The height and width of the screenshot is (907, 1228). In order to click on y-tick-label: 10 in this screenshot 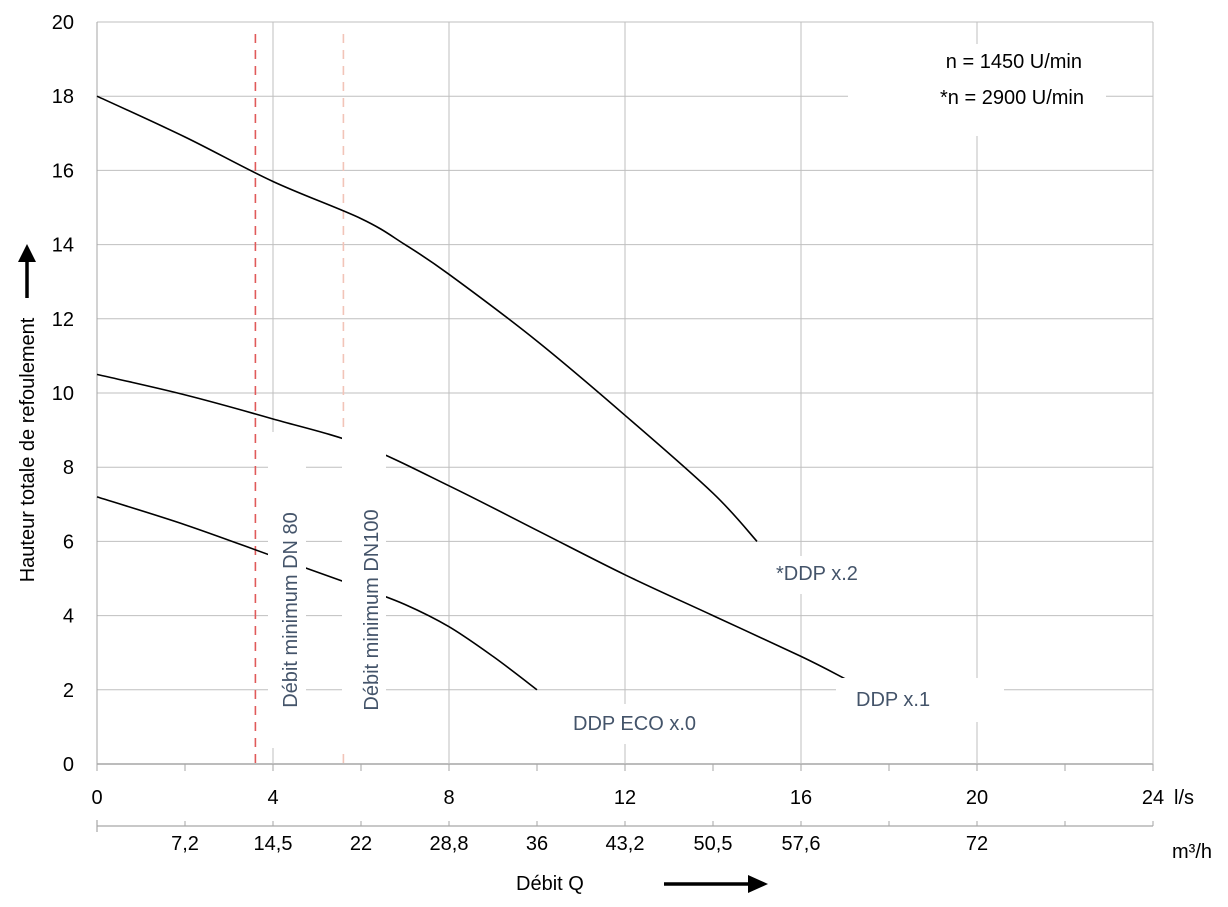, I will do `click(63, 394)`.